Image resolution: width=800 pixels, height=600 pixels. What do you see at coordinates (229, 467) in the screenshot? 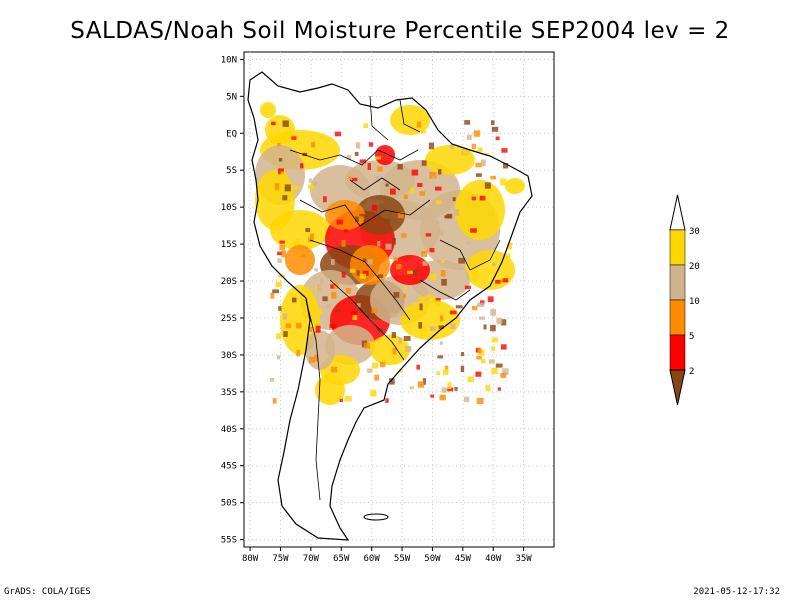
I see `lat-tick-label: 45S` at bounding box center [229, 467].